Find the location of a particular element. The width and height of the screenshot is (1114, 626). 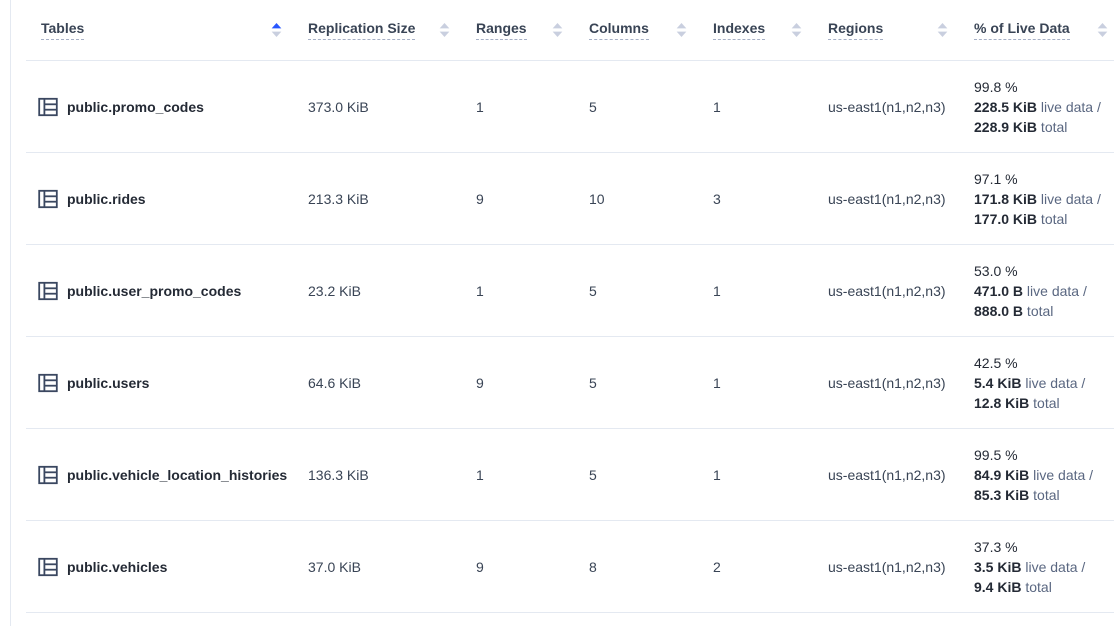

columns-cell: 8 is located at coordinates (593, 566).